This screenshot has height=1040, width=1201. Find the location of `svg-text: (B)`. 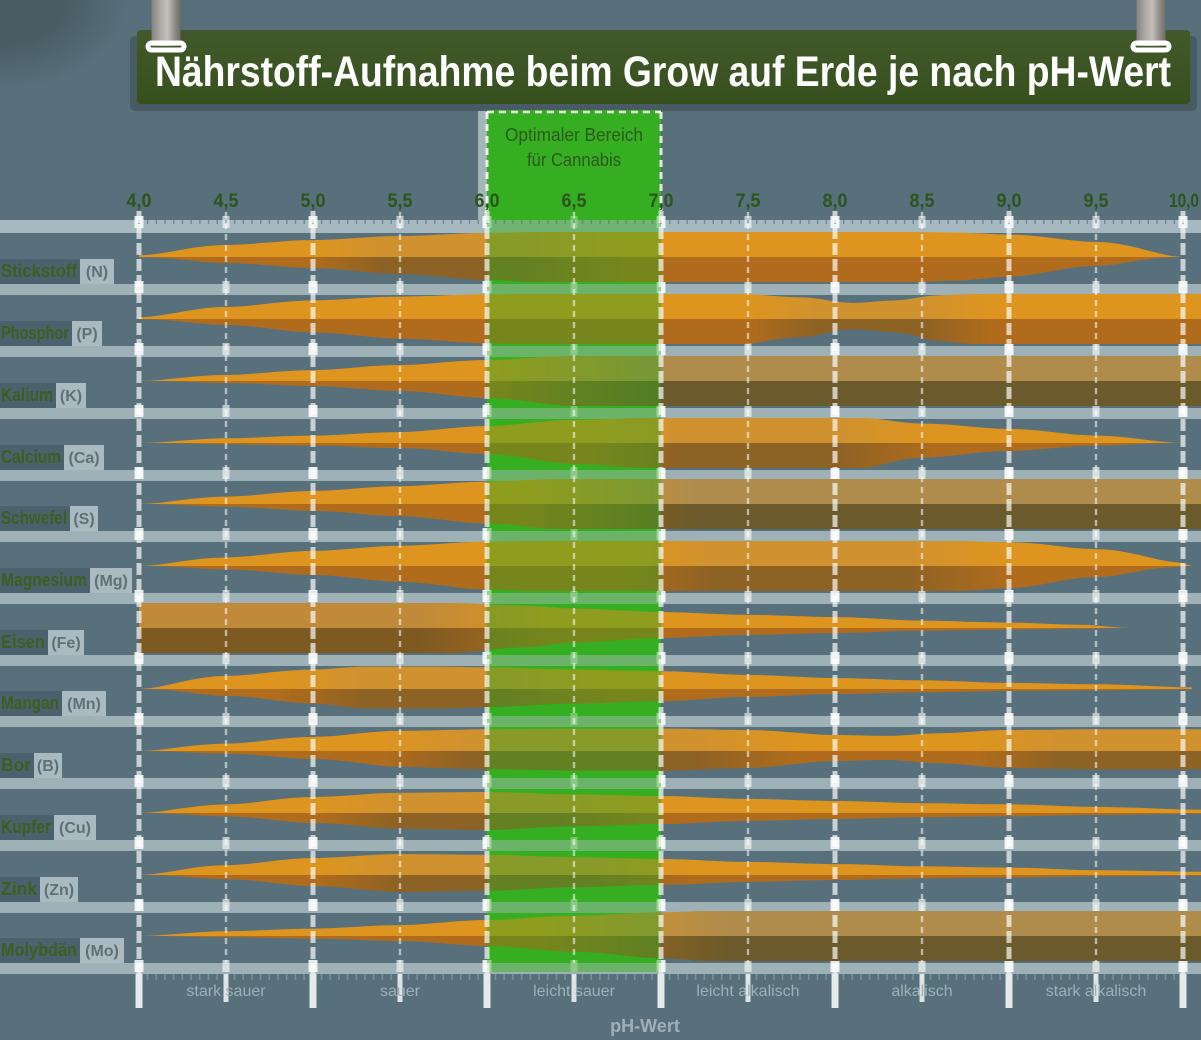

svg-text: (B) is located at coordinates (48, 766).